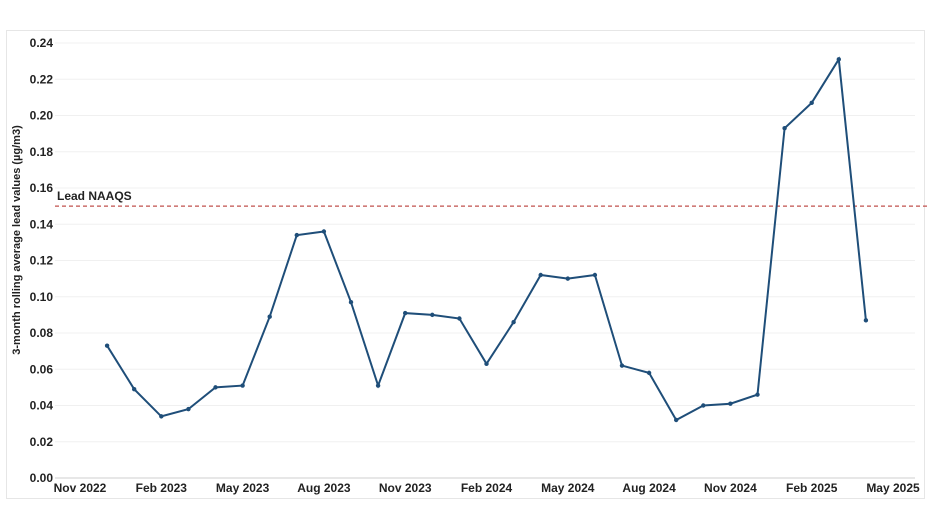 Image resolution: width=932 pixels, height=524 pixels. What do you see at coordinates (324, 488) in the screenshot?
I see `x-tick-label: Aug 2023` at bounding box center [324, 488].